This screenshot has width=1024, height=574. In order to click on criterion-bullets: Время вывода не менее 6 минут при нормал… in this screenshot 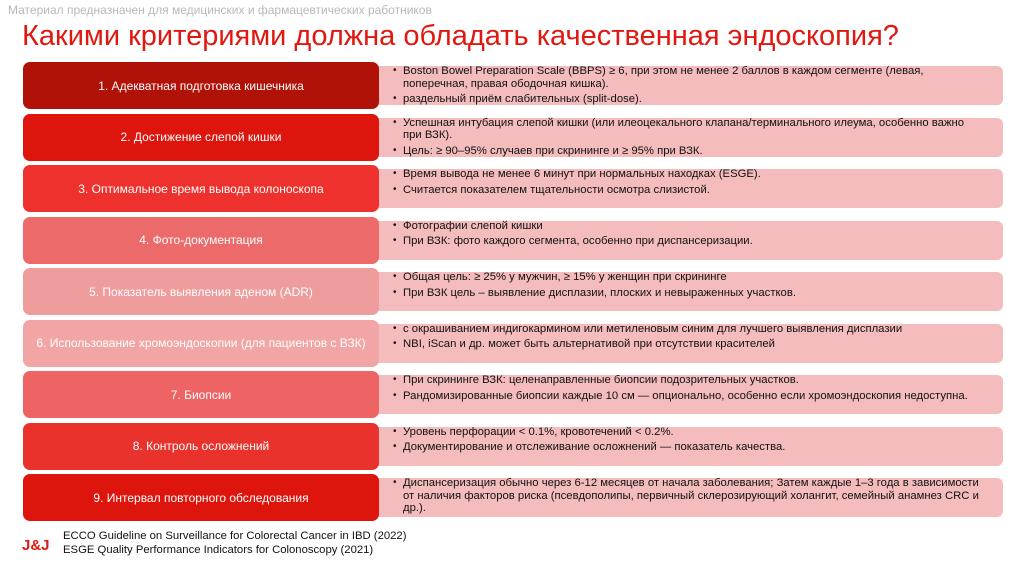, I will do `click(688, 183)`.